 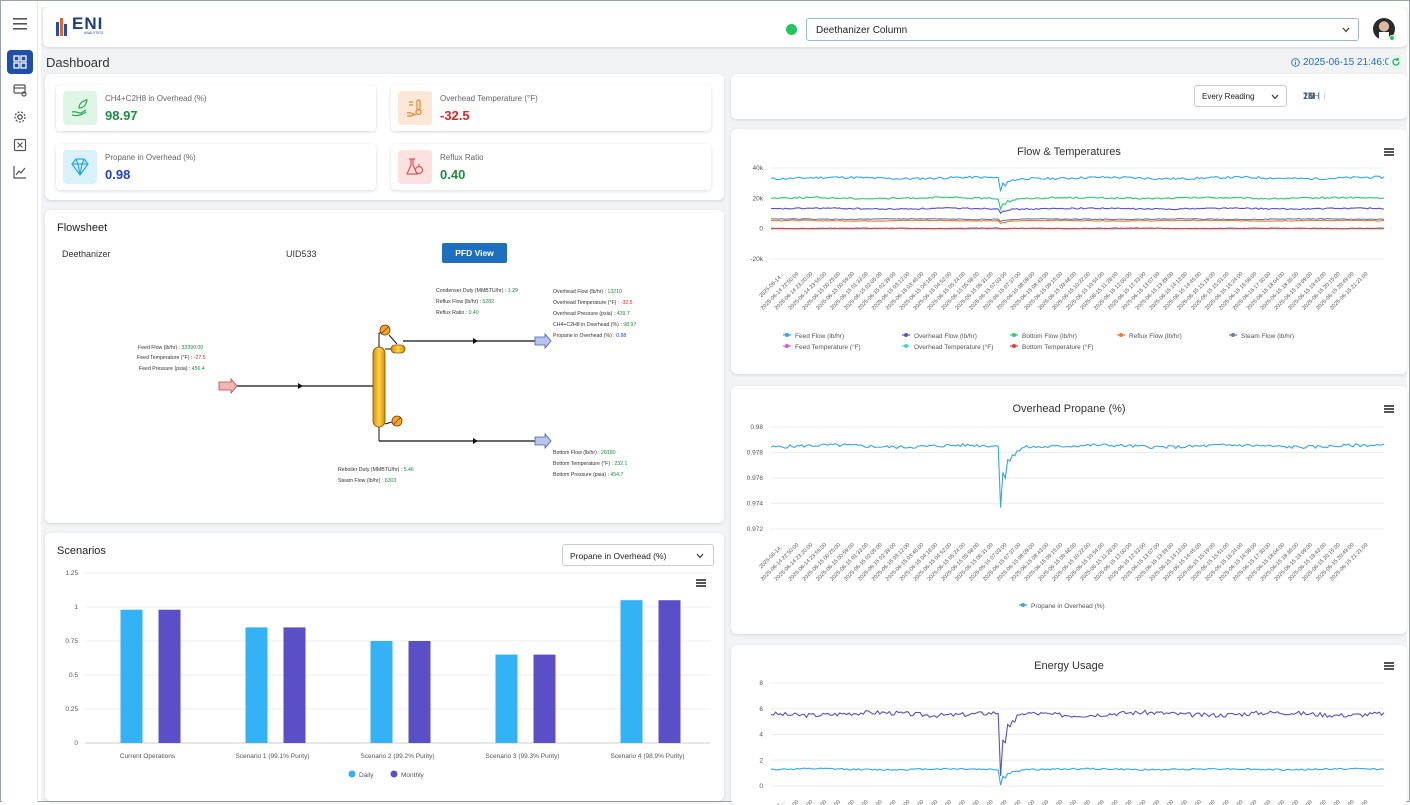 What do you see at coordinates (80, 167) in the screenshot?
I see `diamond-icon` at bounding box center [80, 167].